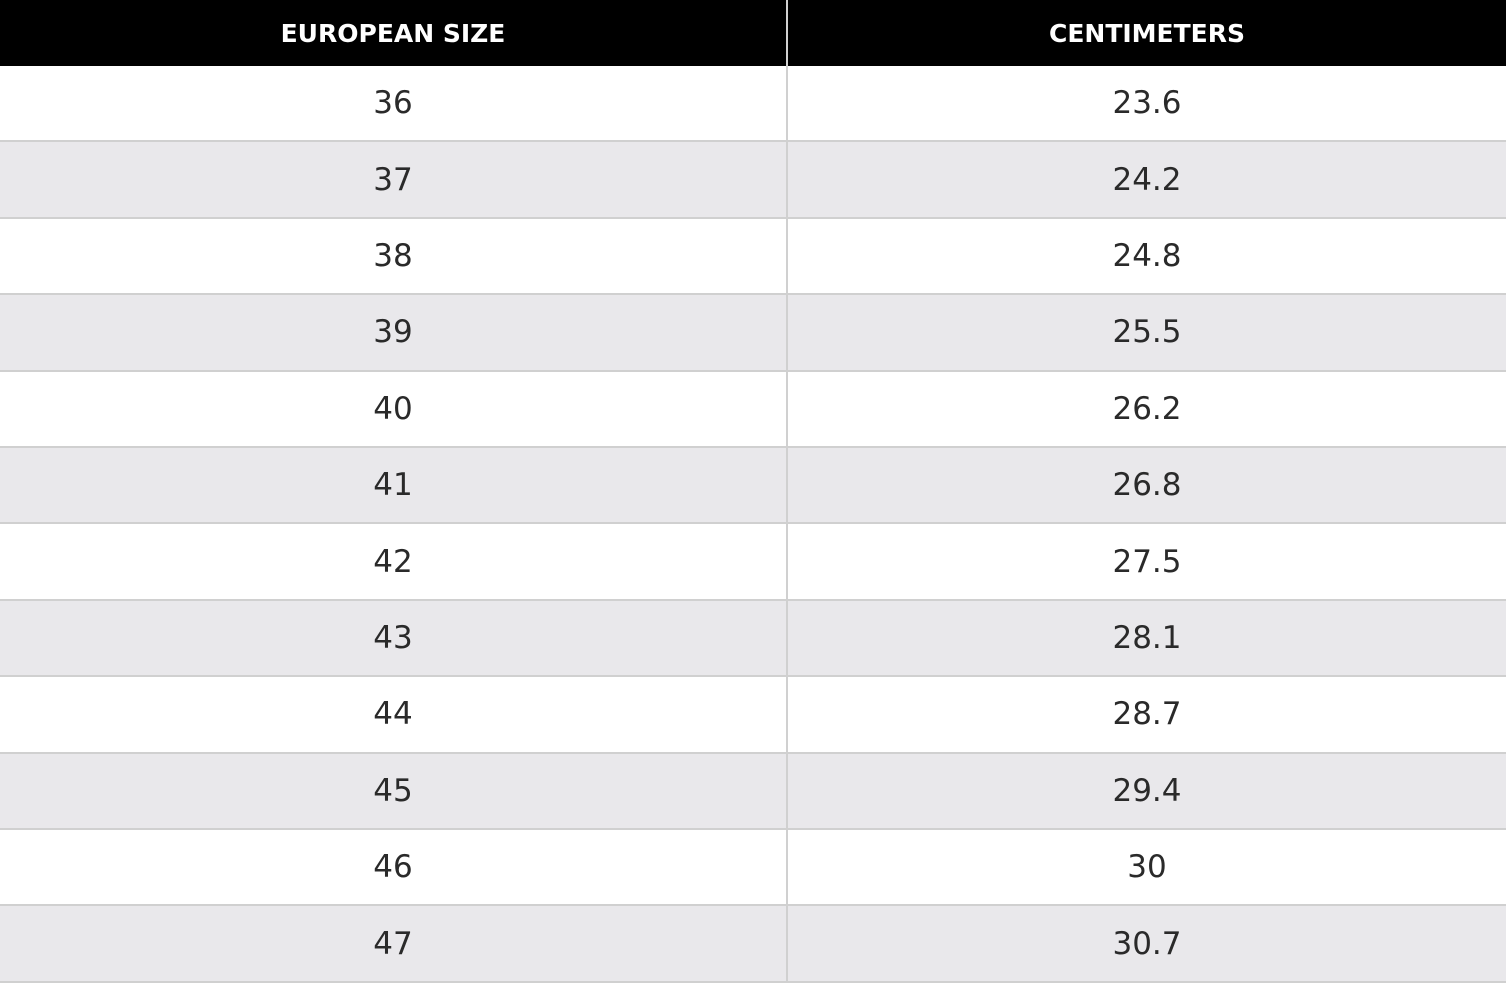 This screenshot has width=1506, height=983. What do you see at coordinates (394, 408) in the screenshot?
I see `table-cell: 40` at bounding box center [394, 408].